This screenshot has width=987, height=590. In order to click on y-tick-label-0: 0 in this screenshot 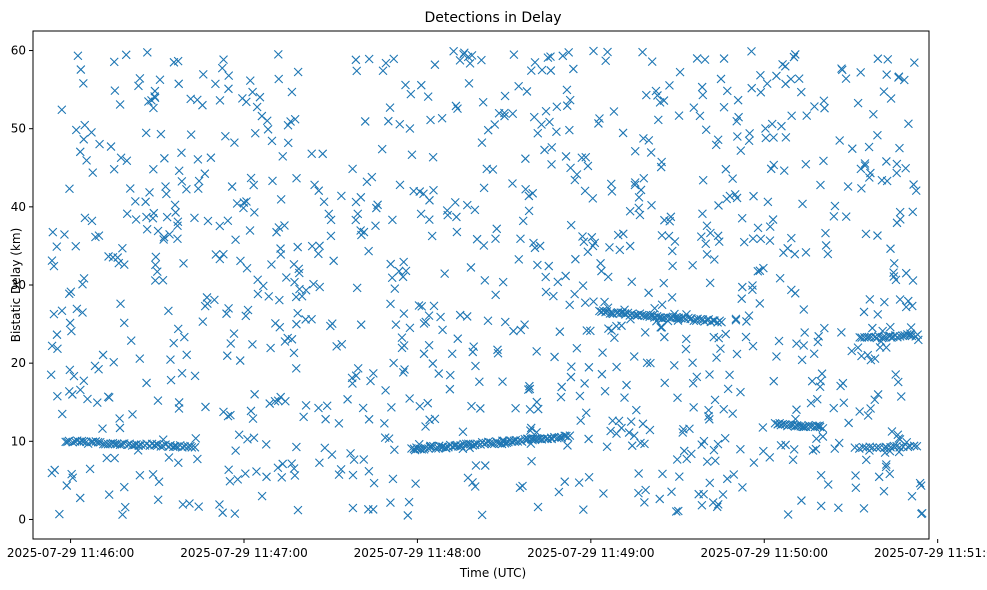, I will do `click(22, 519)`.